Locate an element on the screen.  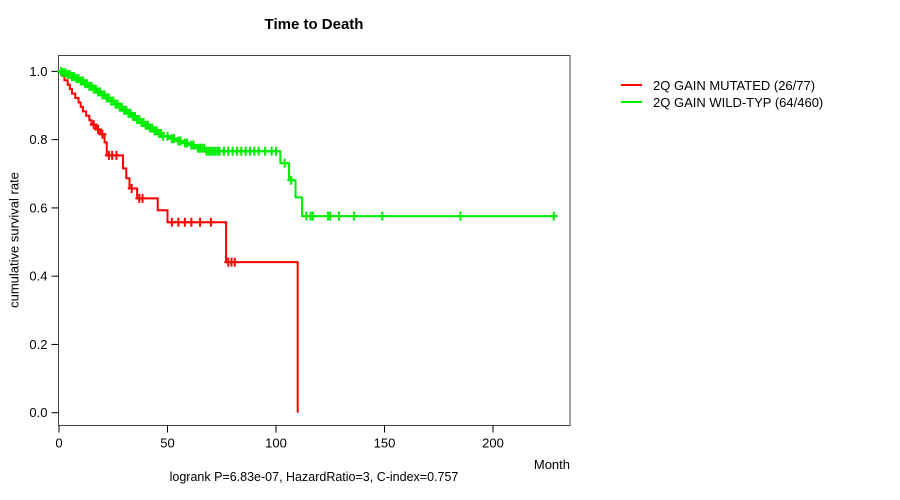
x-tick-label: 0 is located at coordinates (58, 443).